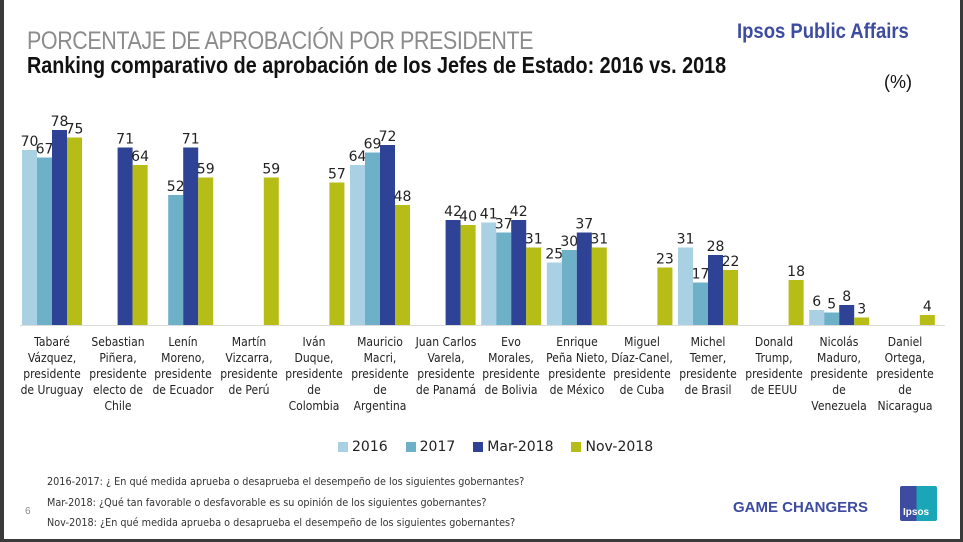  What do you see at coordinates (916, 512) in the screenshot?
I see `logo-text: Ipsos` at bounding box center [916, 512].